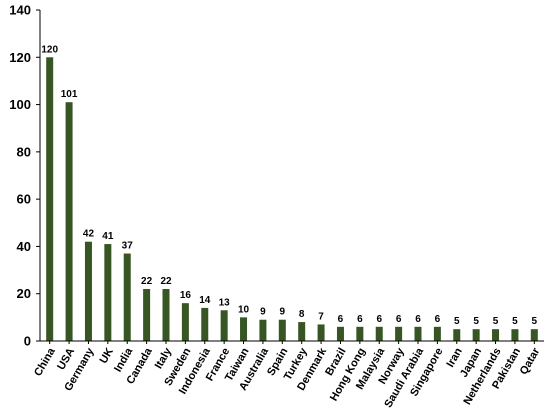 The image size is (550, 417). What do you see at coordinates (20, 10) in the screenshot?
I see `y-tick-label: 140` at bounding box center [20, 10].